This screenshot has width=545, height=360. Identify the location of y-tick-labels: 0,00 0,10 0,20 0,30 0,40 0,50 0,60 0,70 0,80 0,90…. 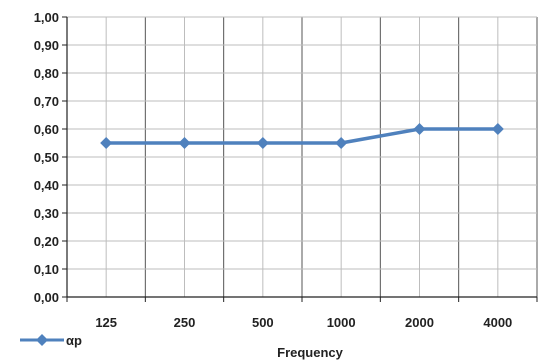
(46, 157).